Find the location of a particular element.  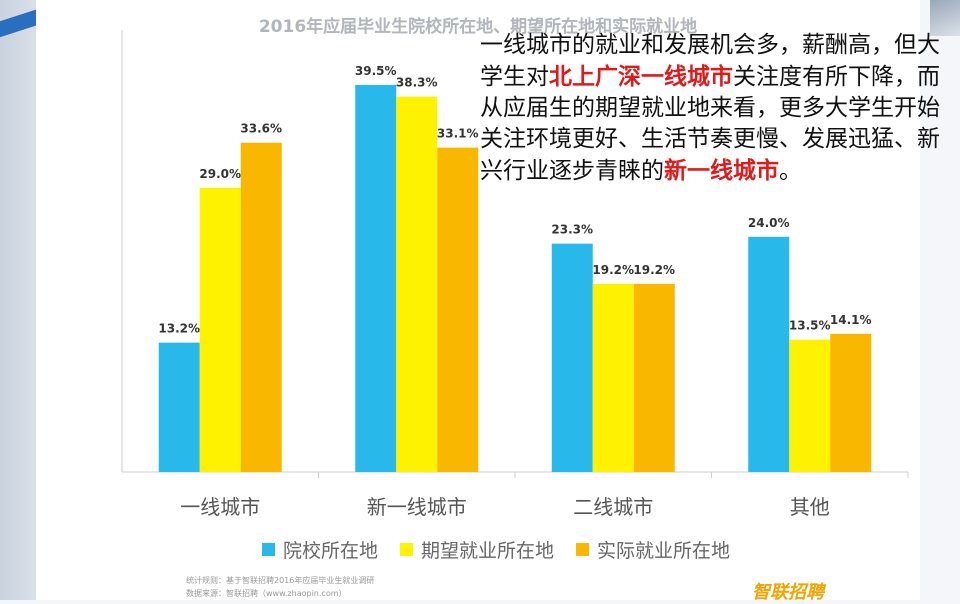

data-label: 33.6% is located at coordinates (261, 129).